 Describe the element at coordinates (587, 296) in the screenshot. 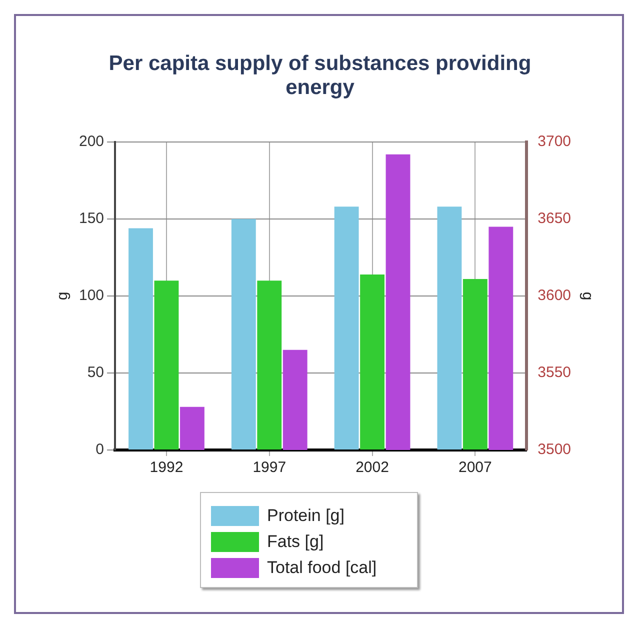

I see `y2-axis-title: g` at that location.